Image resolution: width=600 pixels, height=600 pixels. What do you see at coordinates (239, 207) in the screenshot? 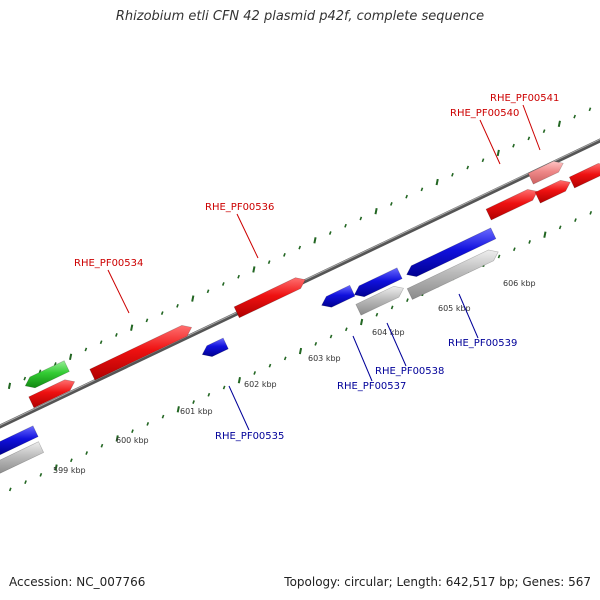
I see `gene-label: RHE_PF00536` at bounding box center [239, 207].